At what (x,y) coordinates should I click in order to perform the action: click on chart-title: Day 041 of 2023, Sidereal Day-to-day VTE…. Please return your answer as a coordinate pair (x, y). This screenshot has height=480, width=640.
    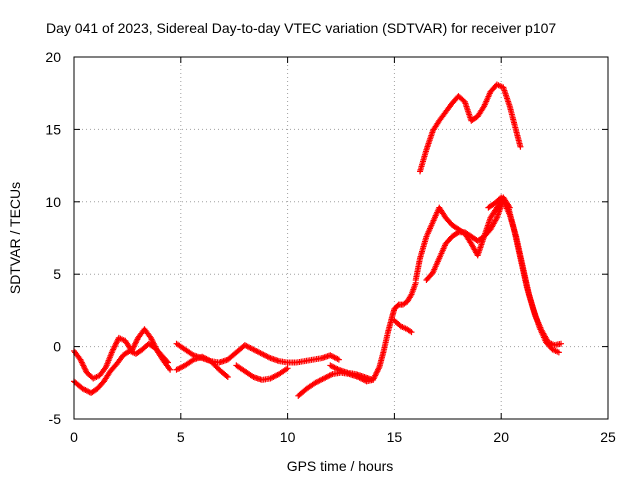
    Looking at the image, I should click on (301, 28).